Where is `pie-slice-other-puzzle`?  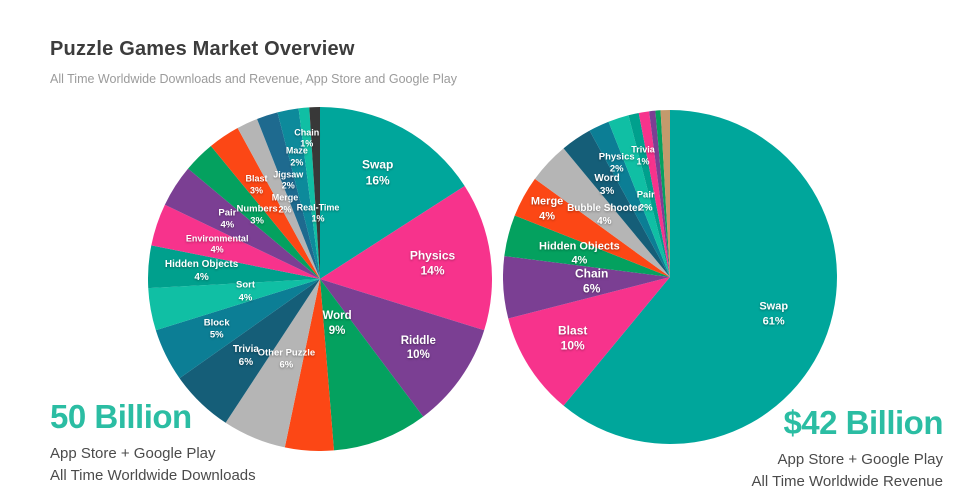 pie-slice-other-puzzle is located at coordinates (272, 363).